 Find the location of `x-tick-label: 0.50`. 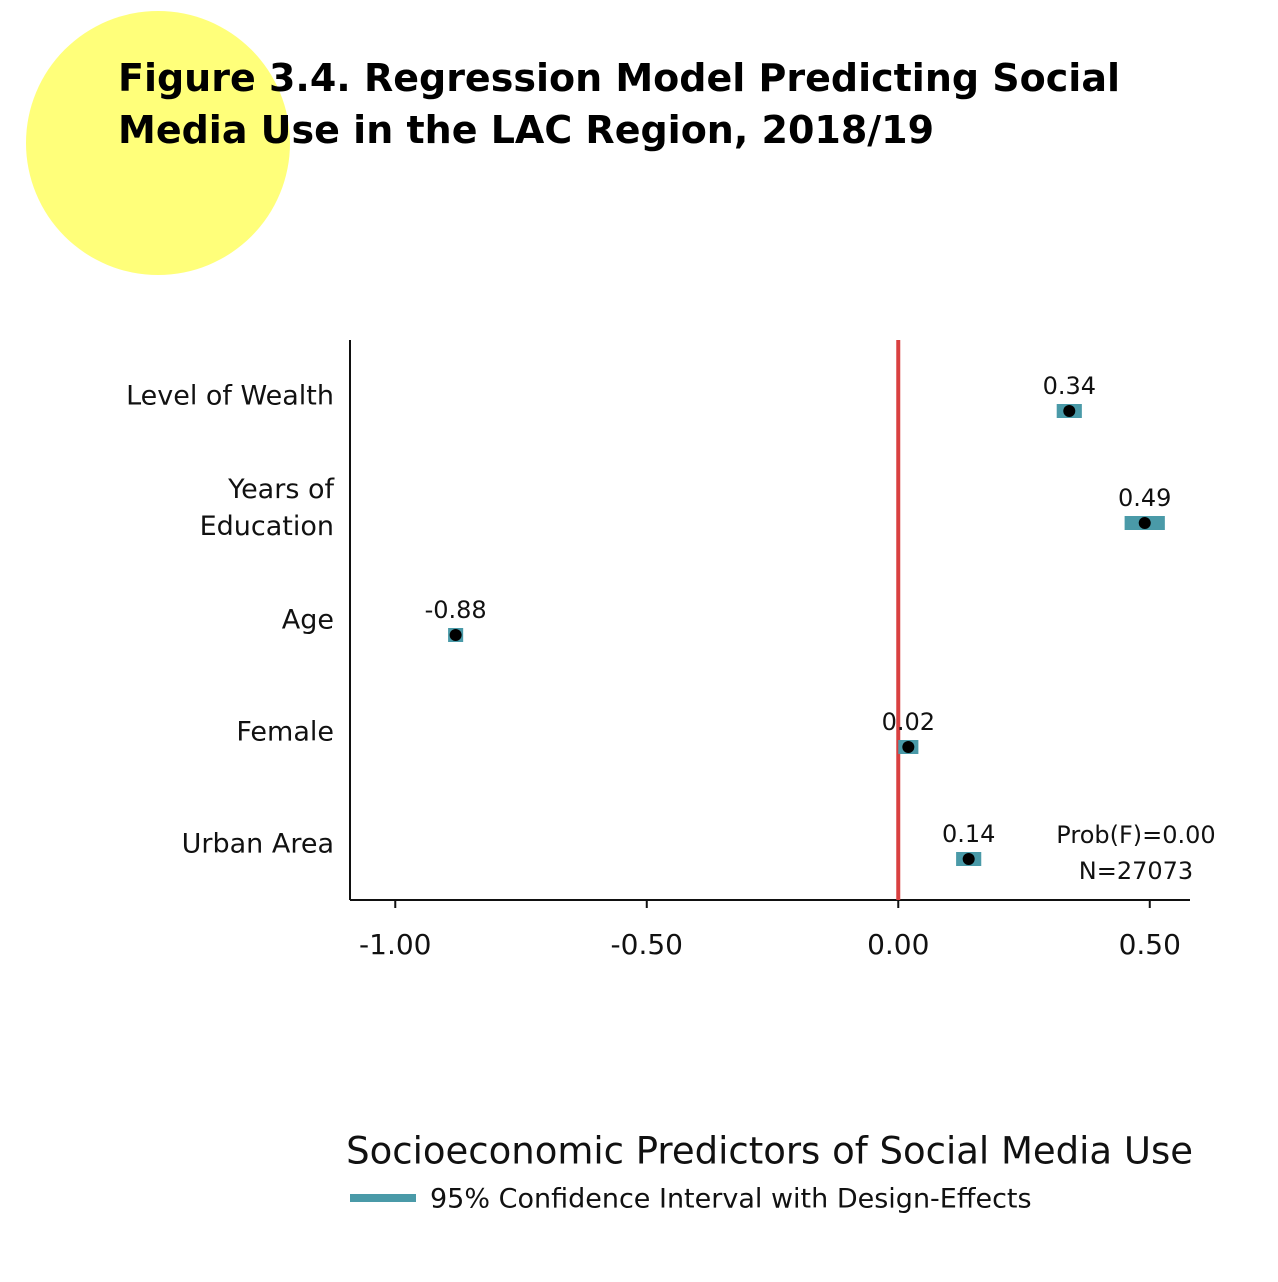

x-tick-label: 0.50 is located at coordinates (1150, 944).